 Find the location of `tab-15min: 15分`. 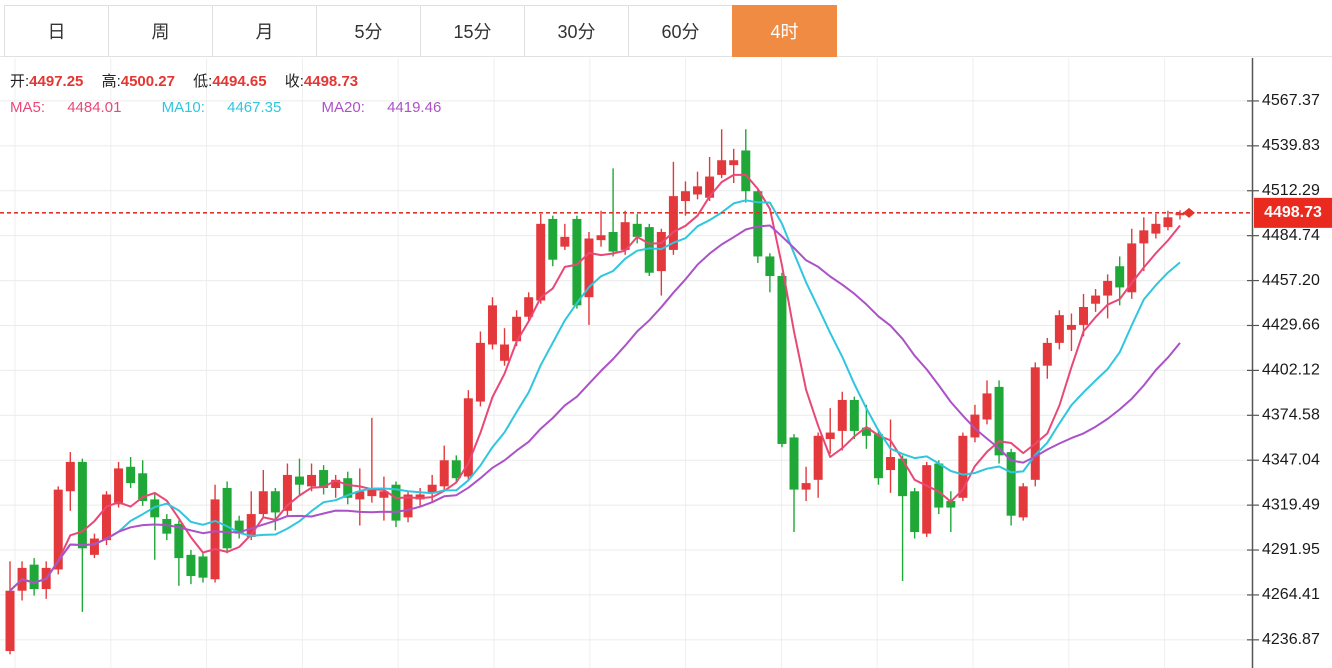

tab-15min: 15分 is located at coordinates (472, 31).